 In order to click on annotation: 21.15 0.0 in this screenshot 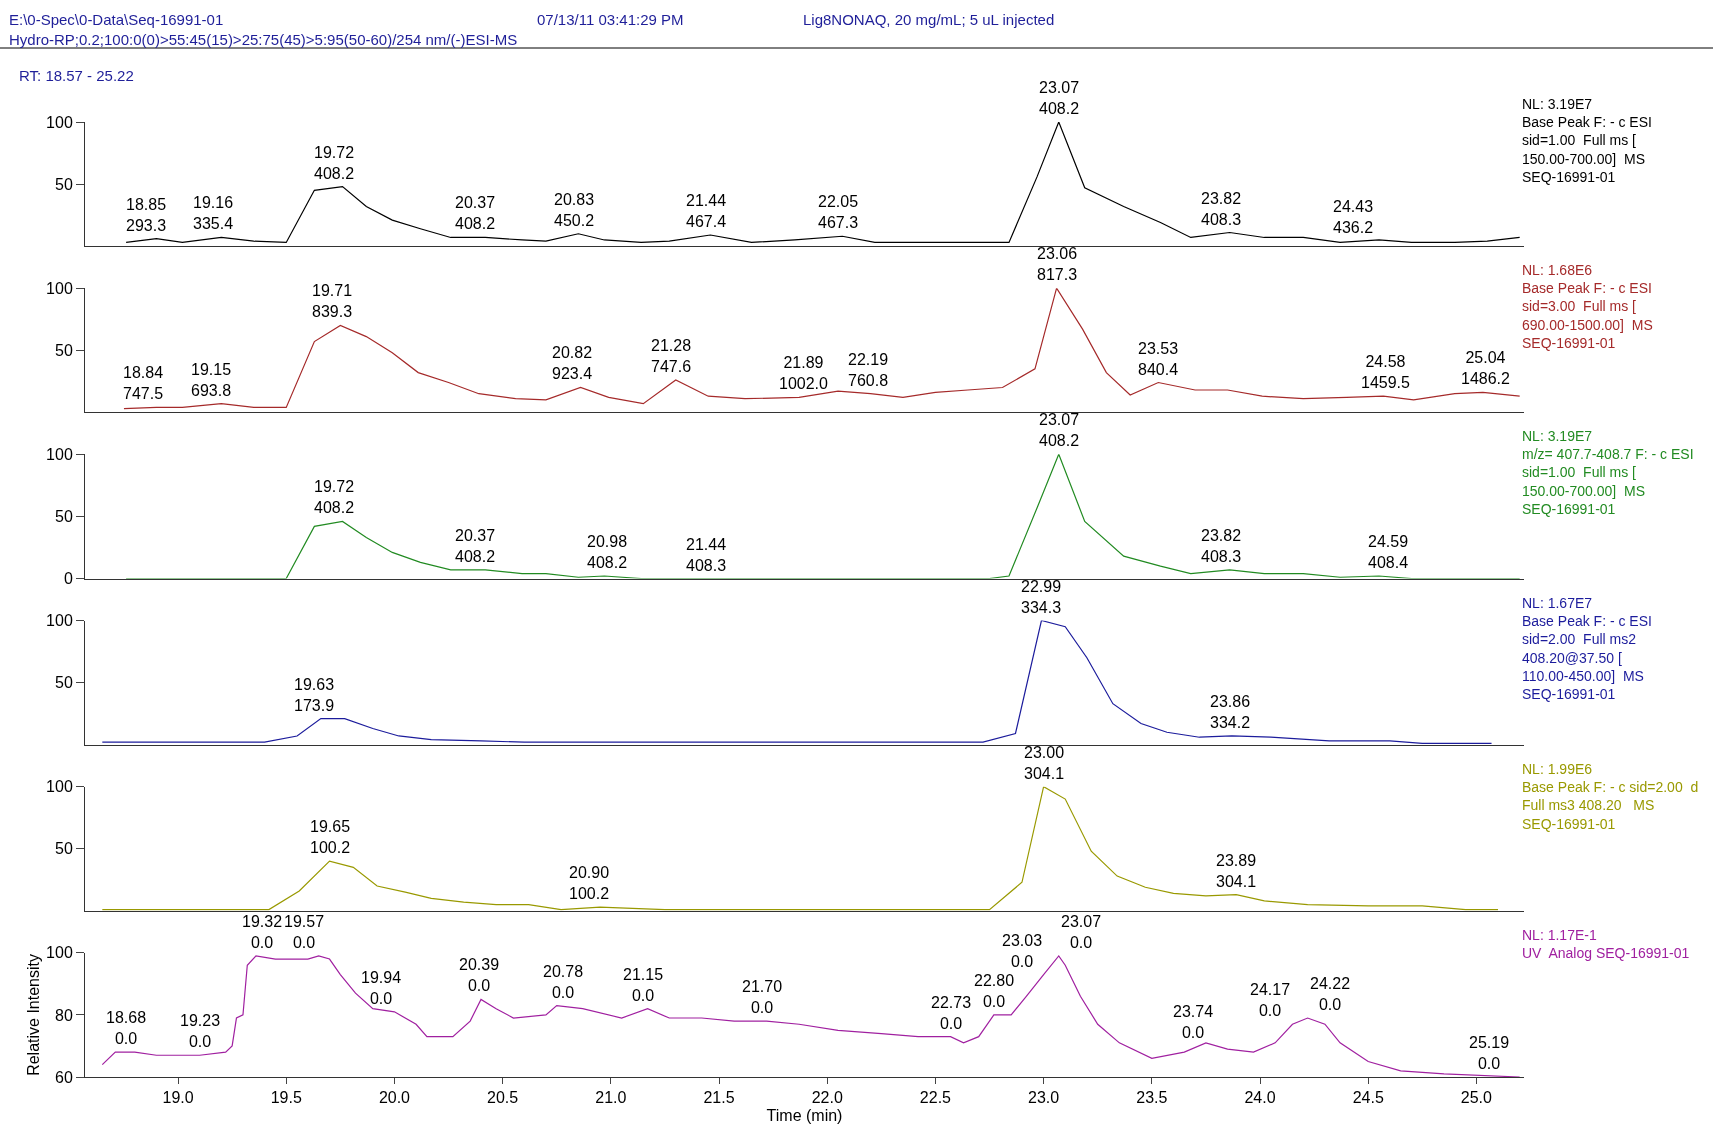, I will do `click(643, 985)`.